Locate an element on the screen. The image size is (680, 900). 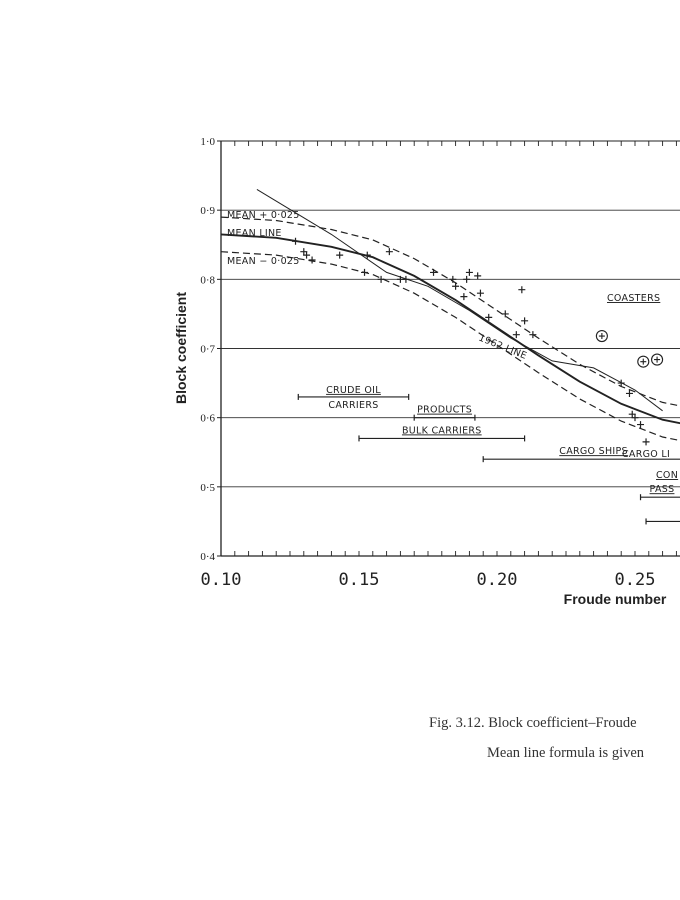
y-tick-label: 0·4 is located at coordinates (207, 557).